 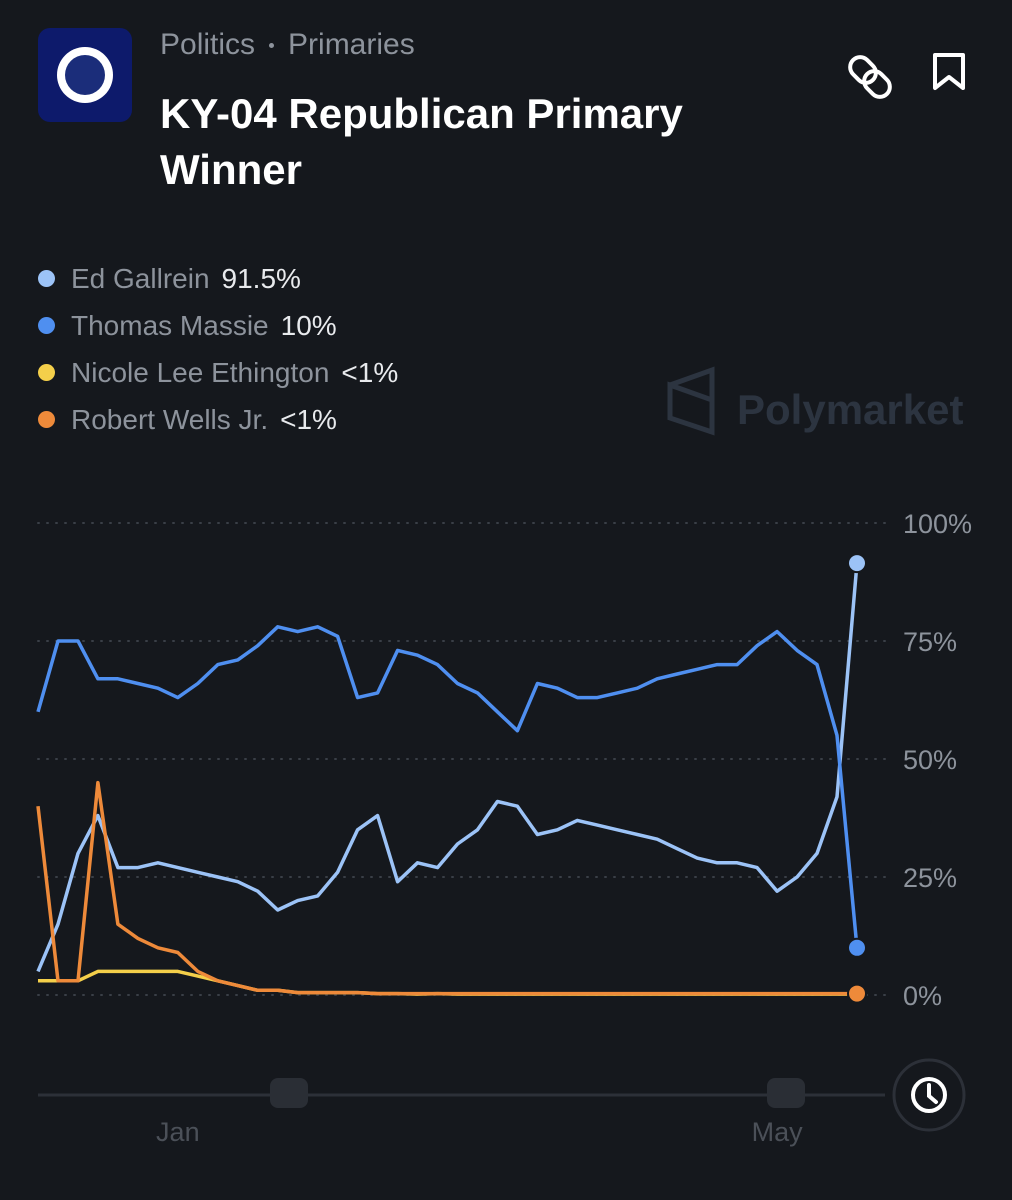 What do you see at coordinates (272, 45) in the screenshot?
I see `separator` at bounding box center [272, 45].